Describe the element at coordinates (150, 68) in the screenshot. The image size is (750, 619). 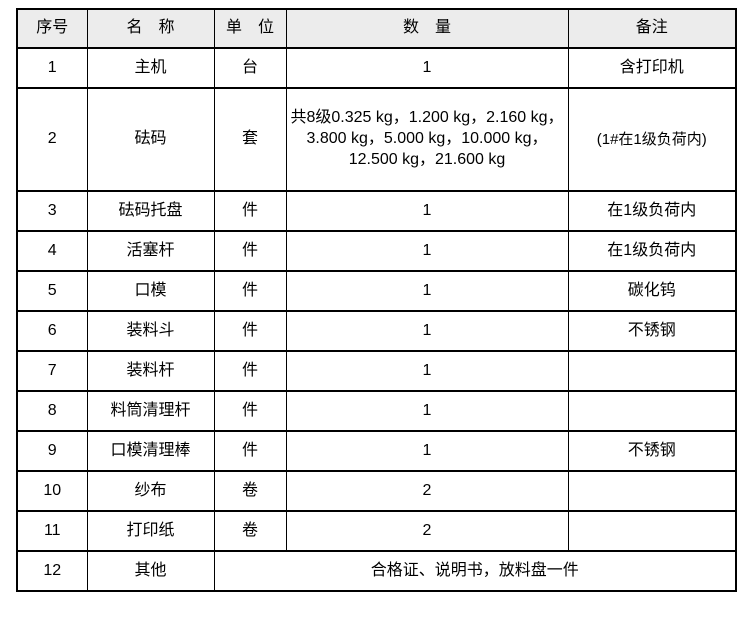
I see `cell-name: 主机` at that location.